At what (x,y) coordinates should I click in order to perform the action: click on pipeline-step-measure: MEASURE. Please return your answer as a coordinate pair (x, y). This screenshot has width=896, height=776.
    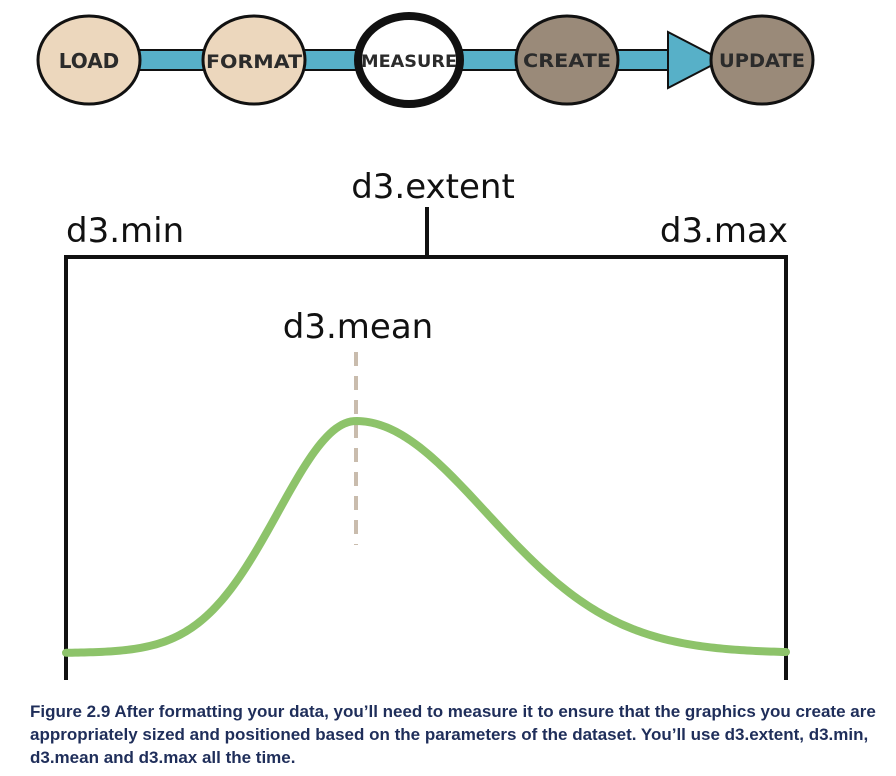
    Looking at the image, I should click on (409, 60).